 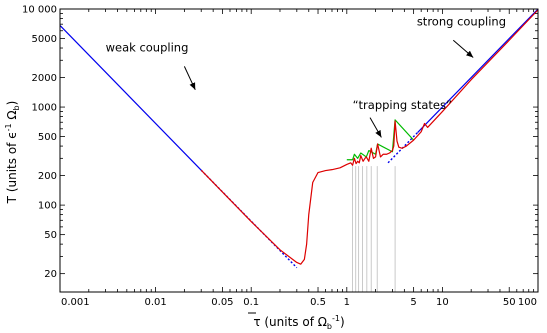 What do you see at coordinates (44, 39) in the screenshot?
I see `y-tick-label: 5000` at bounding box center [44, 39].